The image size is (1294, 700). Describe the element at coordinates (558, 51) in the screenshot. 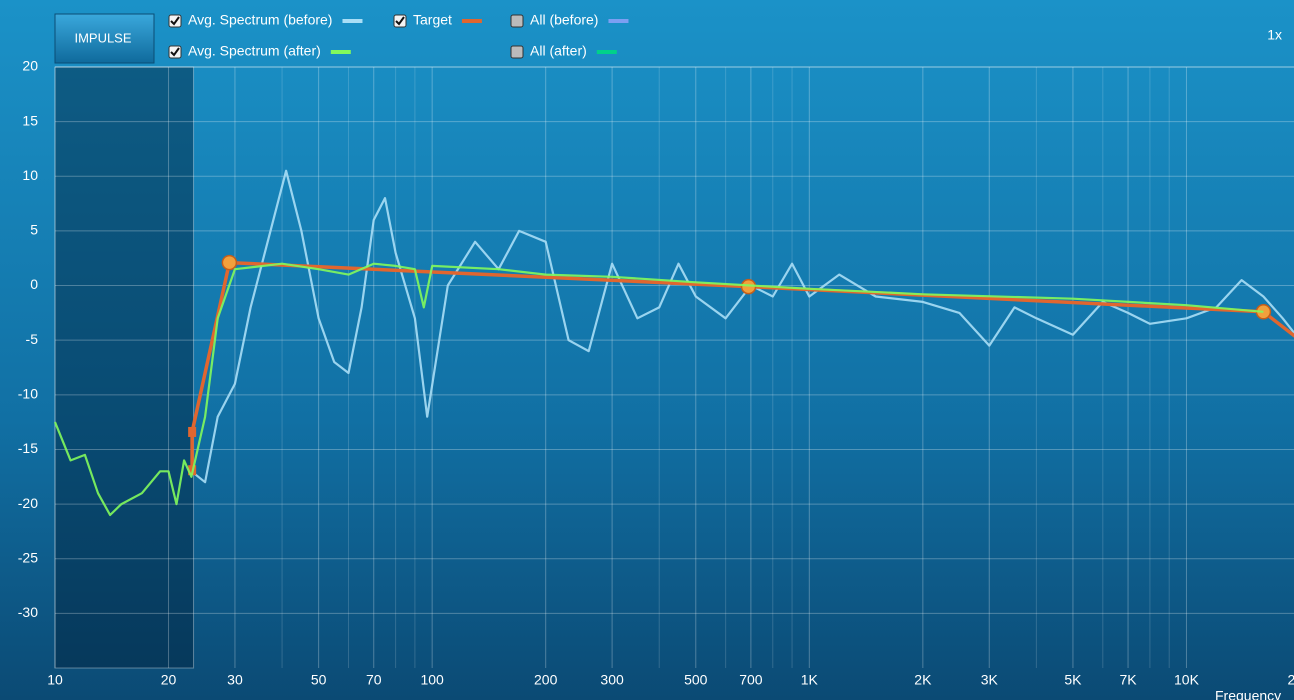

I see `legend-label: All (after)` at that location.